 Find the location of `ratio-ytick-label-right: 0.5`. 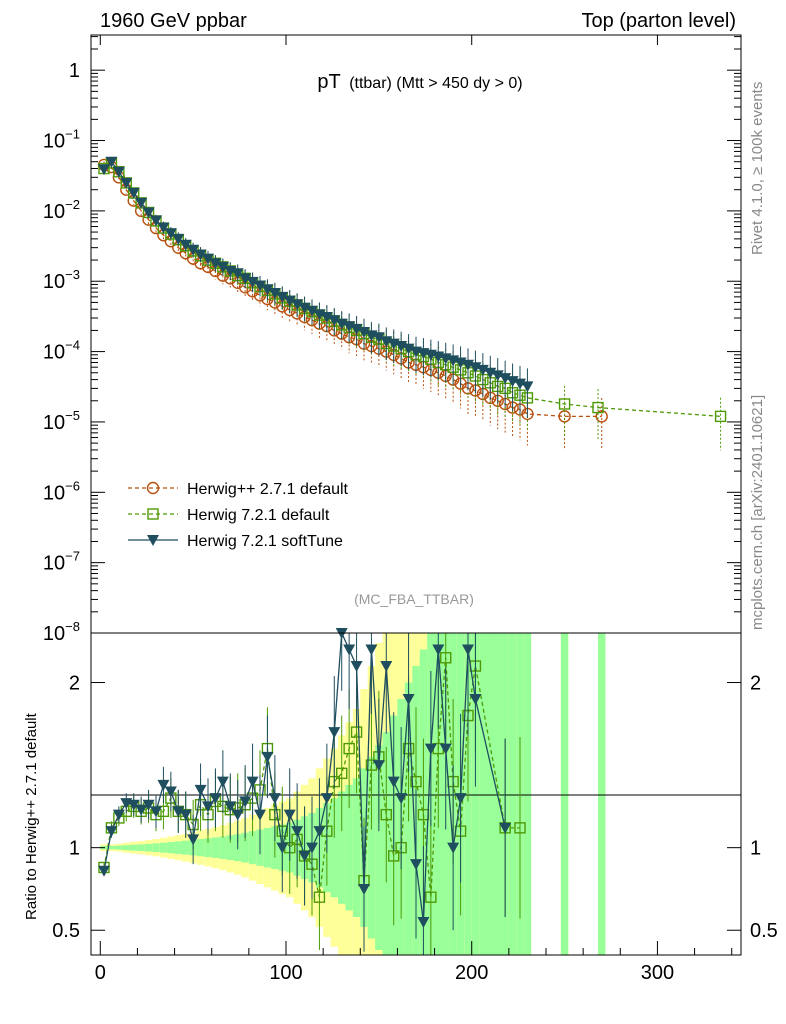

ratio-ytick-label-right: 0.5 is located at coordinates (764, 931).